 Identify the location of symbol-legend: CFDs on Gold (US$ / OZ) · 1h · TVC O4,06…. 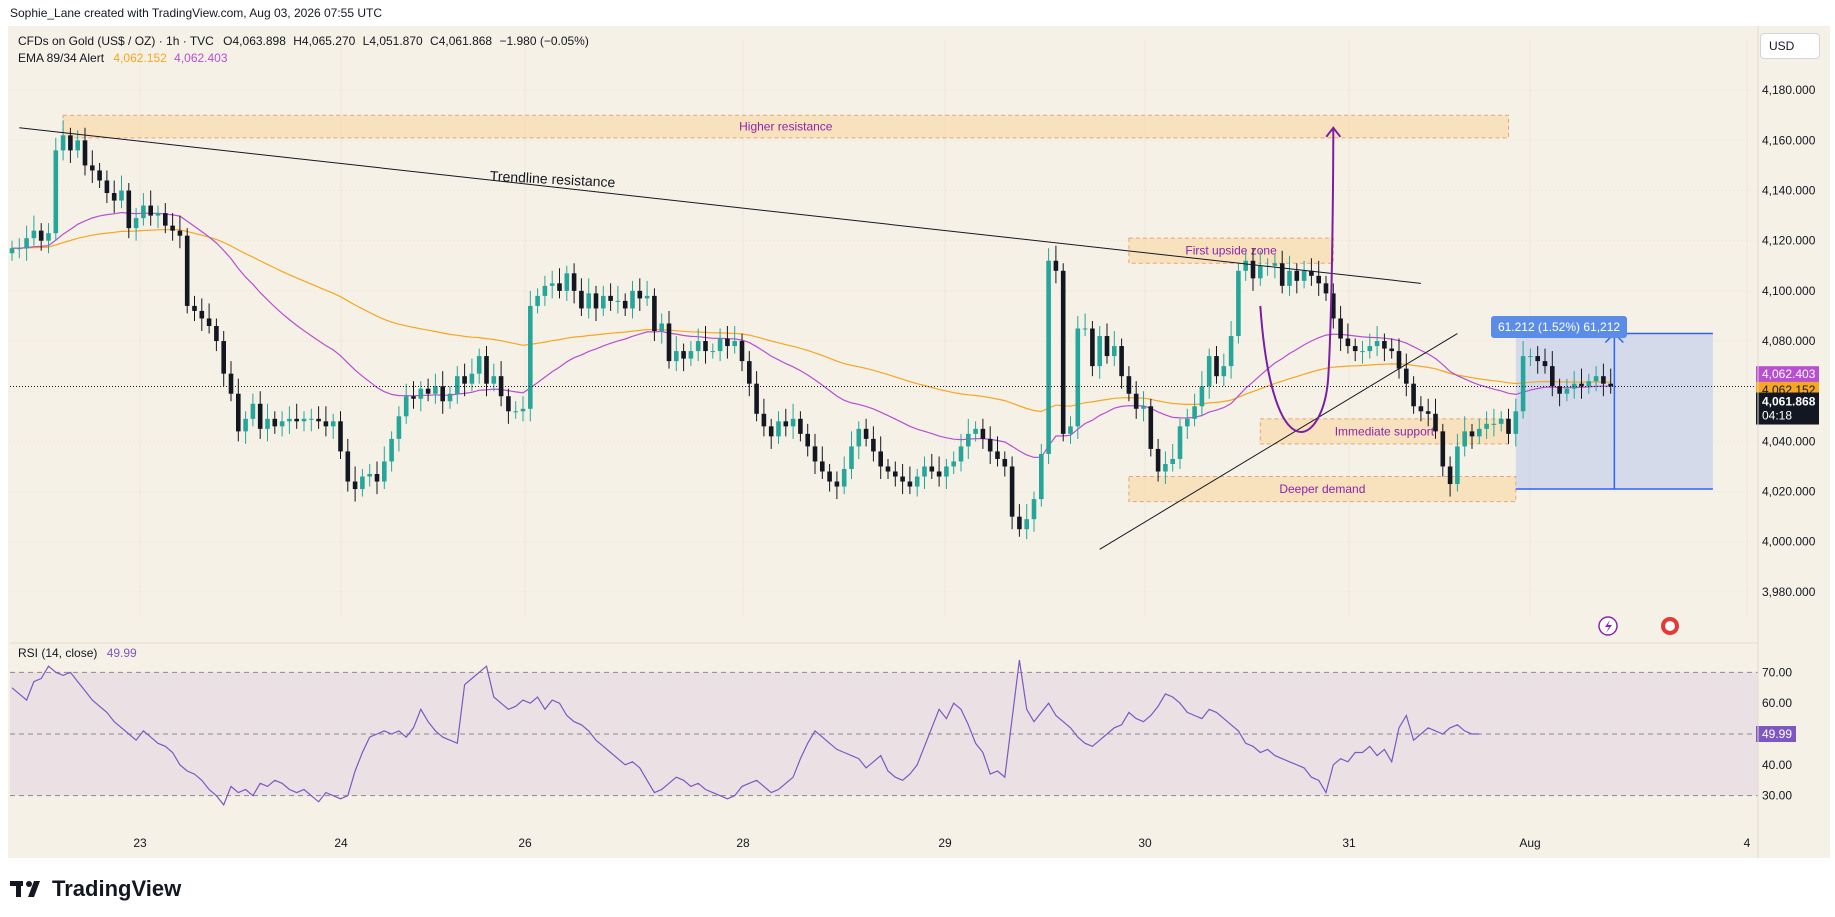
(303, 41).